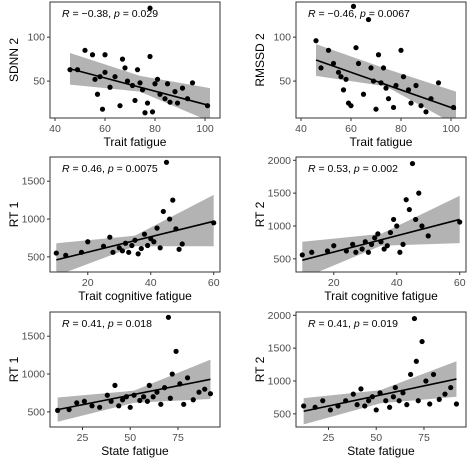 The height and width of the screenshot is (470, 474). Describe the element at coordinates (379, 169) in the screenshot. I see `p-value: = 0.002` at that location.